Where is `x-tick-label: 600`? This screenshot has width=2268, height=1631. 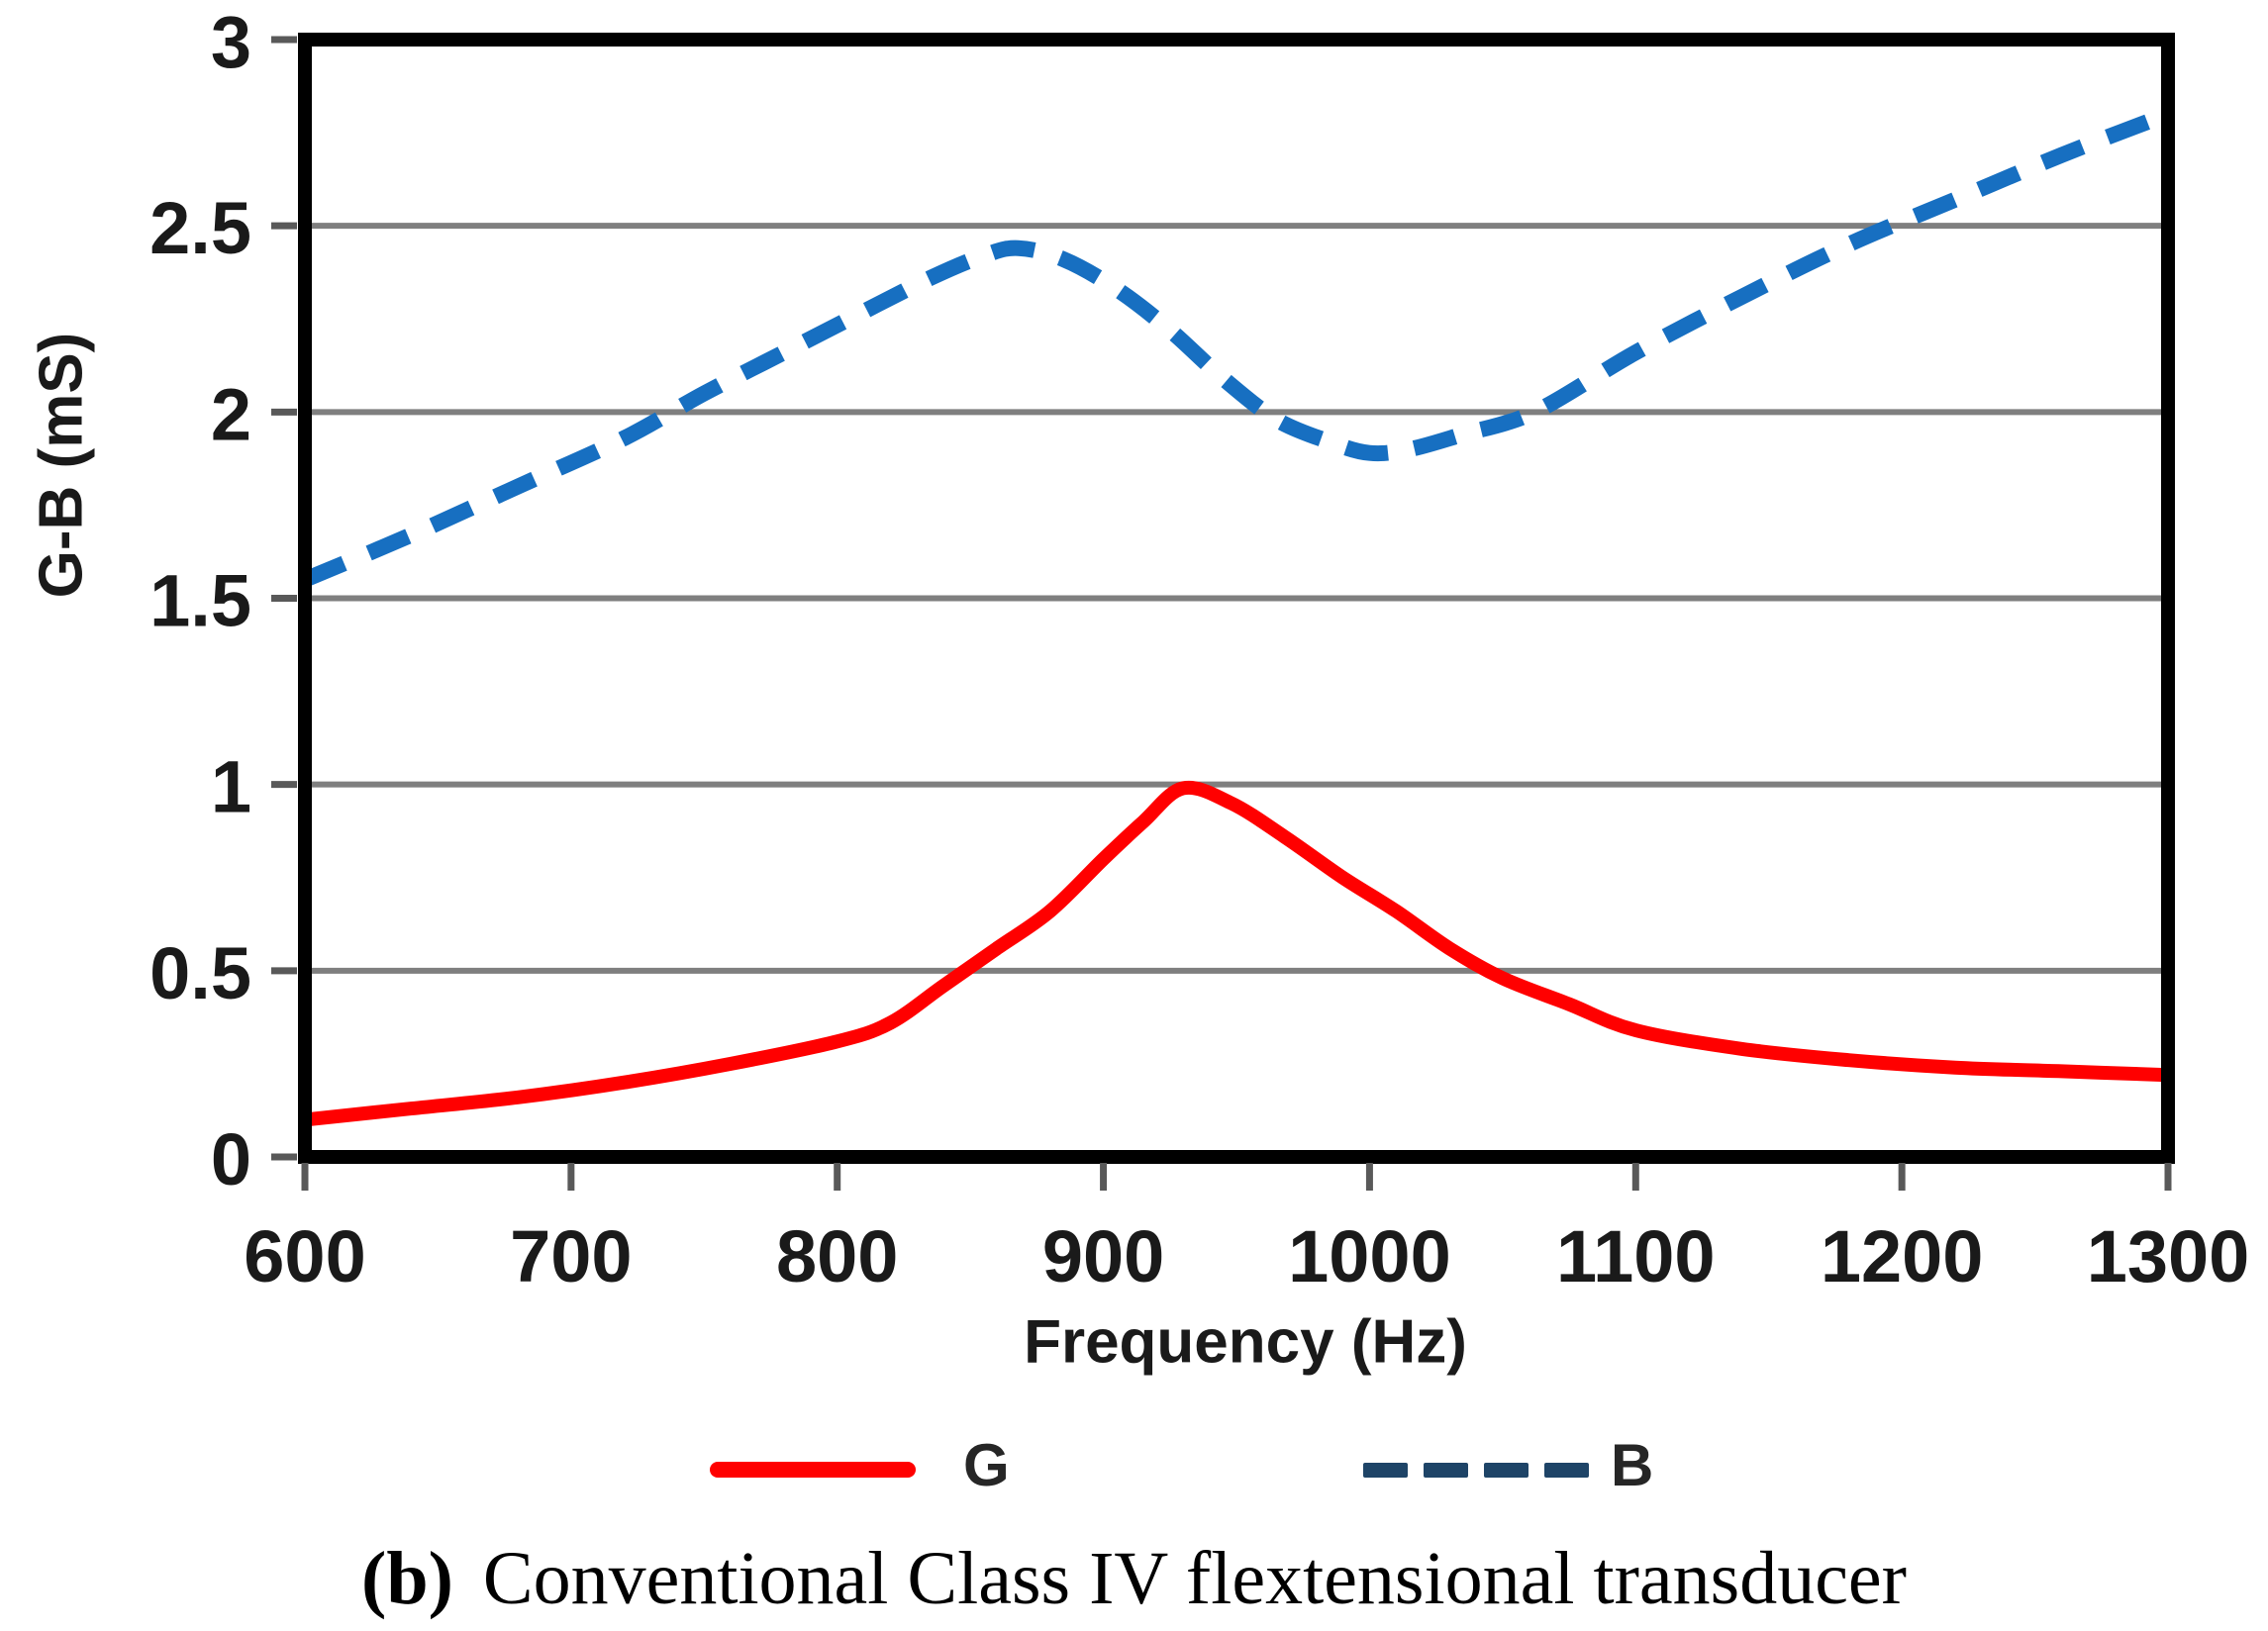 x-tick-label: 600 is located at coordinates (304, 1256).